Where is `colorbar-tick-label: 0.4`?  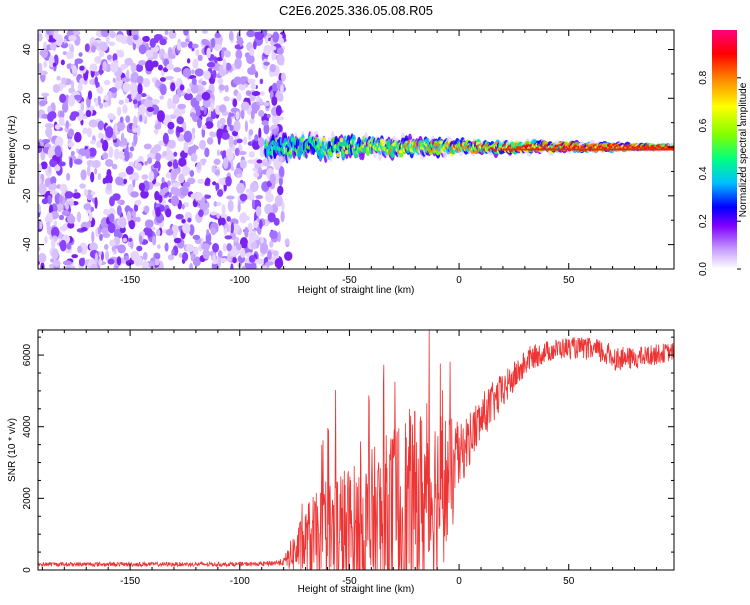 colorbar-tick-label: 0.4 is located at coordinates (703, 173).